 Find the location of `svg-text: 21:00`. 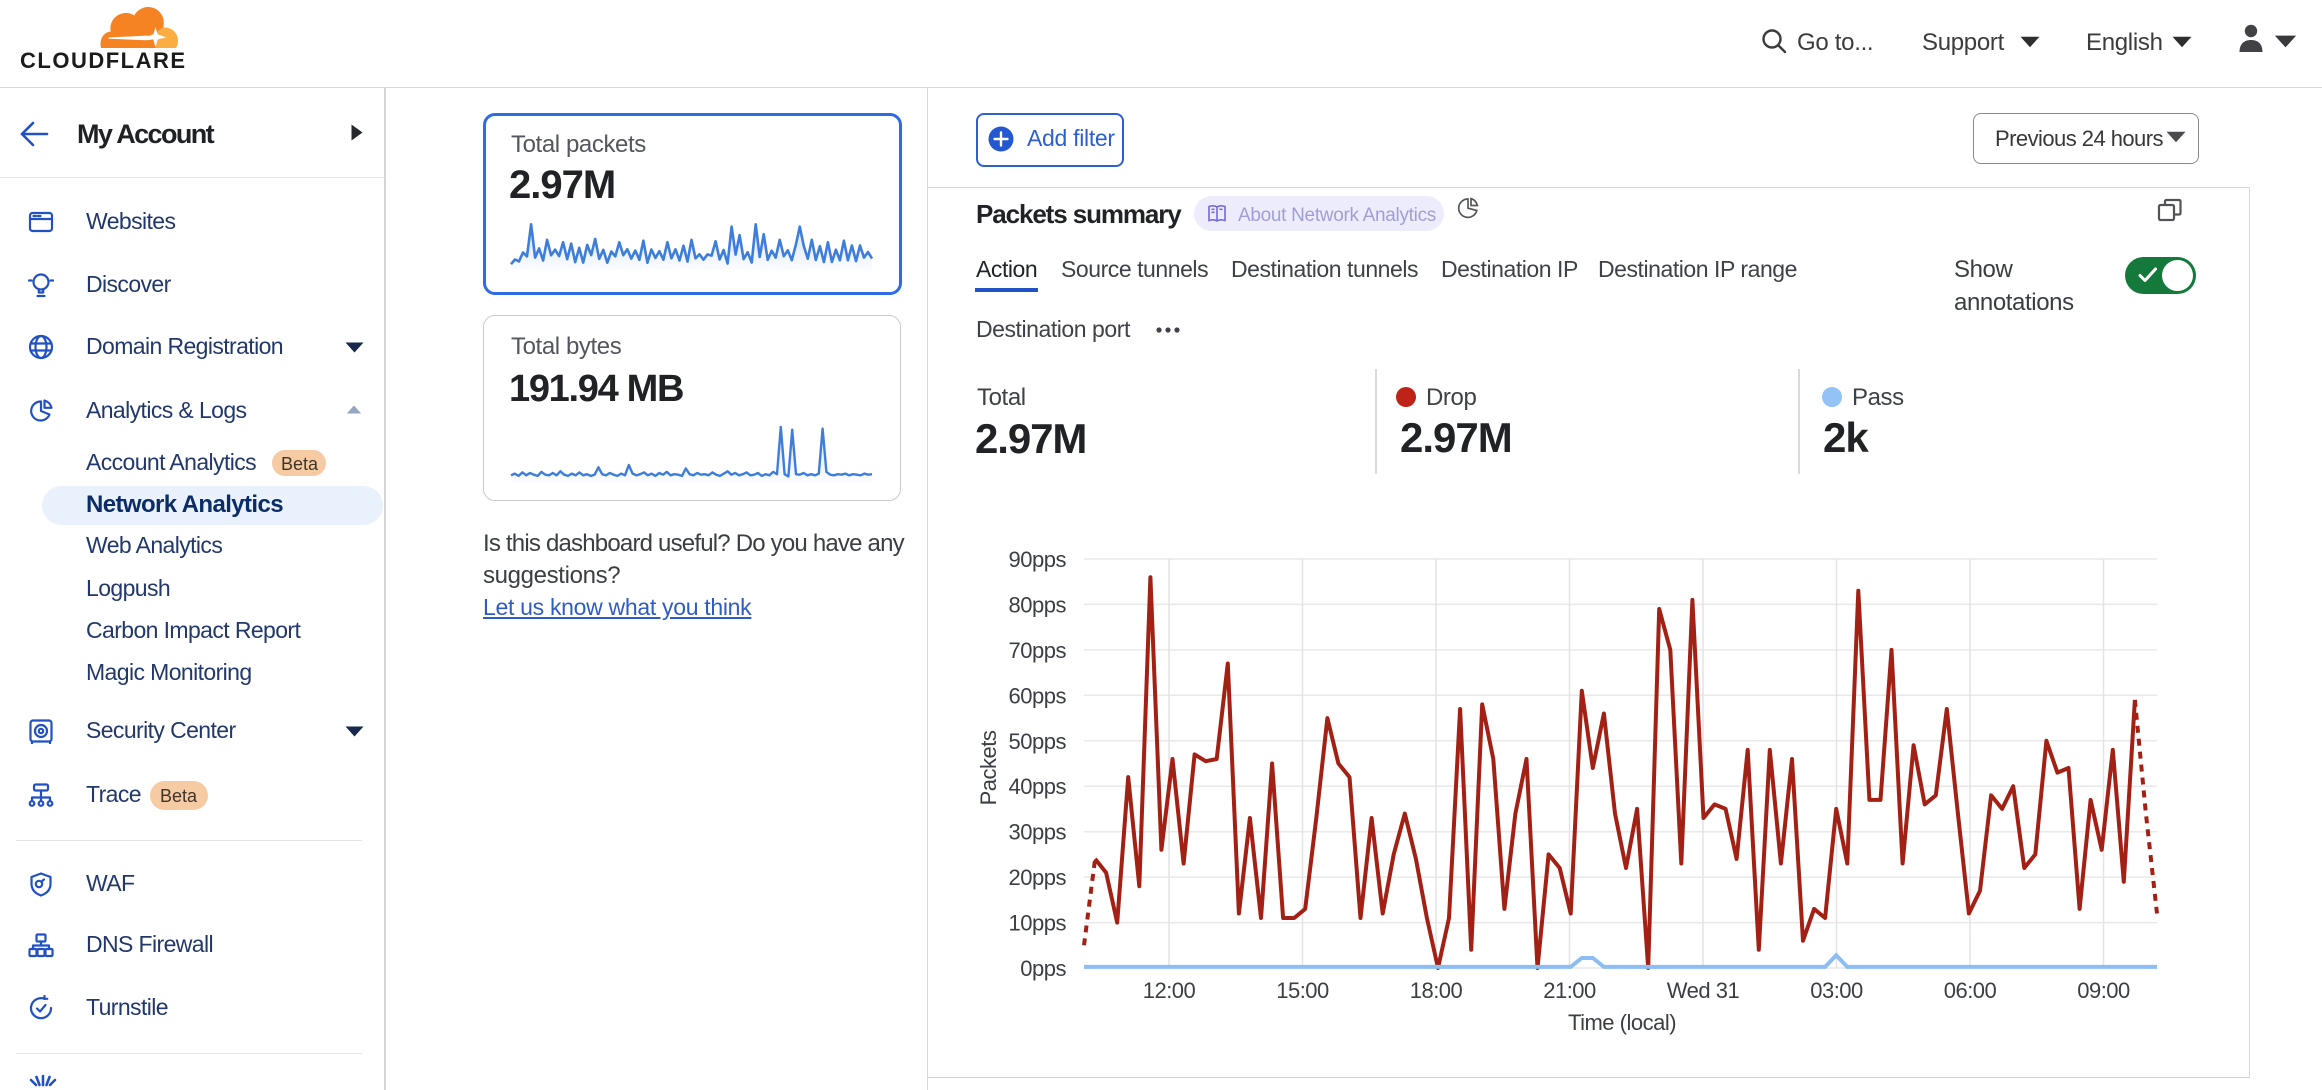

svg-text: 21:00 is located at coordinates (1569, 990).